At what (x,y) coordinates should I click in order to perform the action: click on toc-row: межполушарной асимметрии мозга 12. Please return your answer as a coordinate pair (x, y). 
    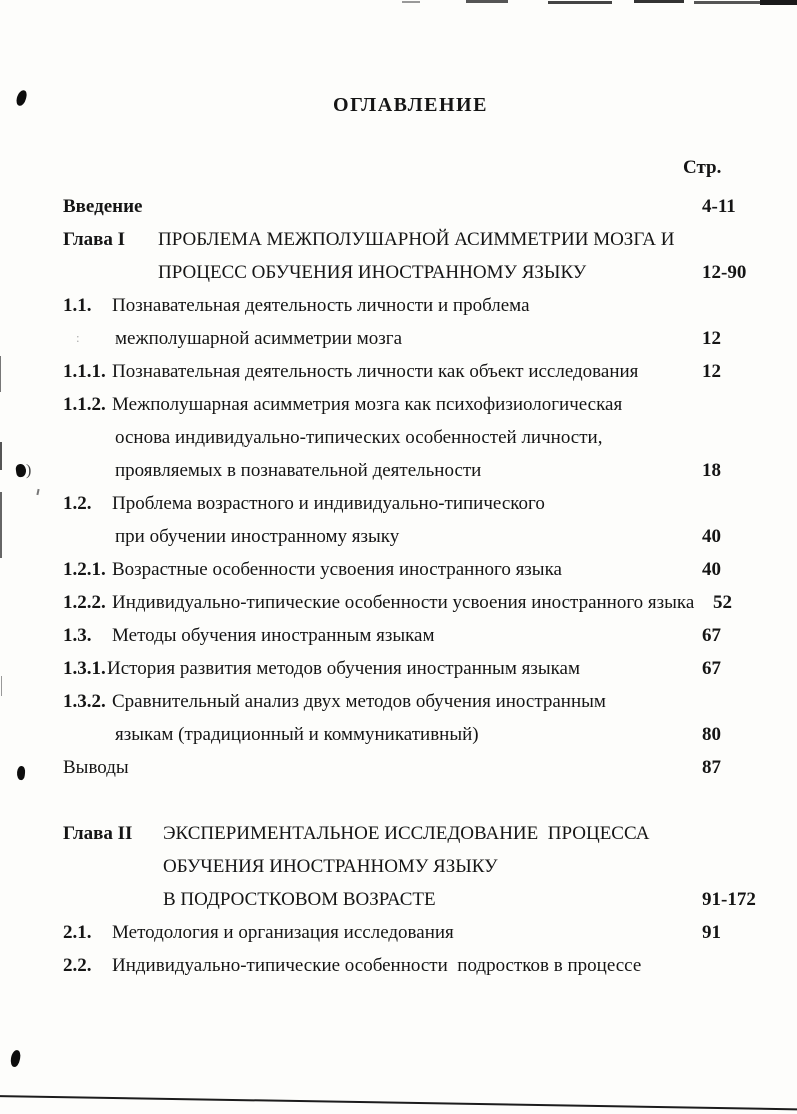
    Looking at the image, I should click on (398, 341).